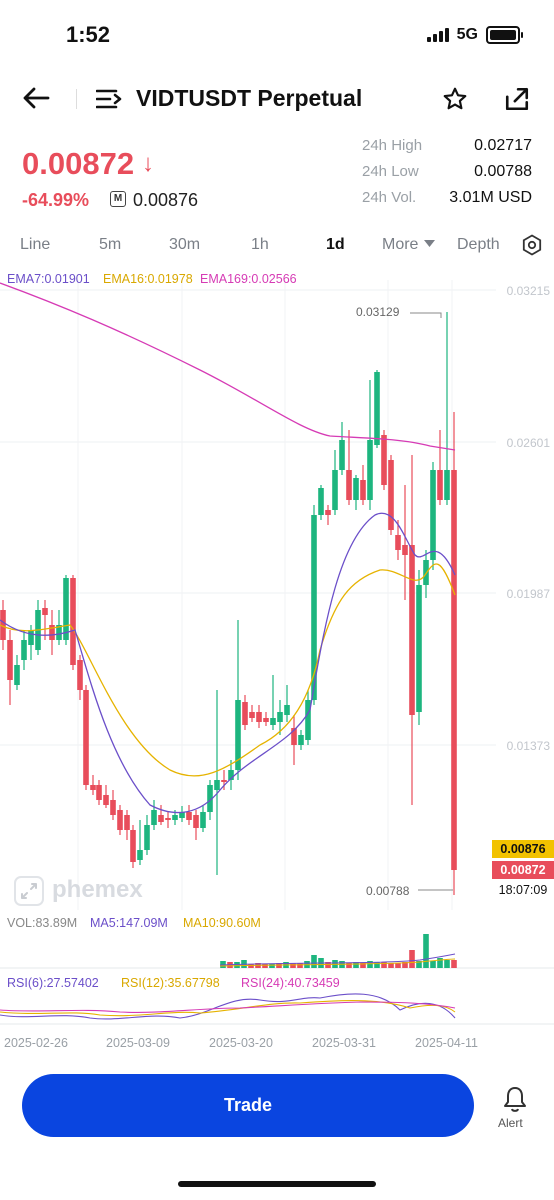  What do you see at coordinates (390, 171) in the screenshot?
I see `stat-label-low: 24h Low` at bounding box center [390, 171].